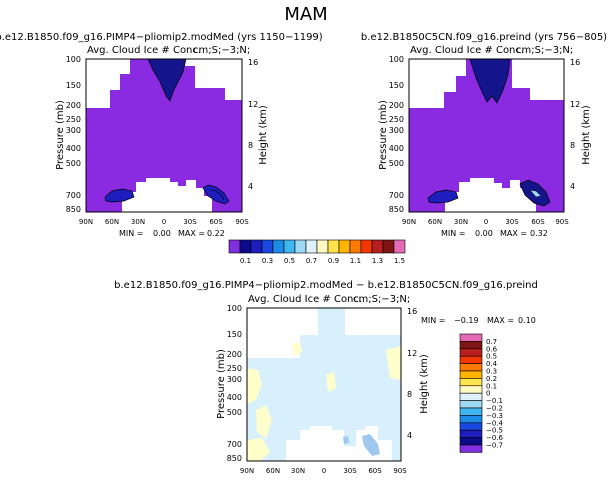  What do you see at coordinates (258, 449) in the screenshot?
I see `panel-c-yellow-patch-lower` at bounding box center [258, 449].